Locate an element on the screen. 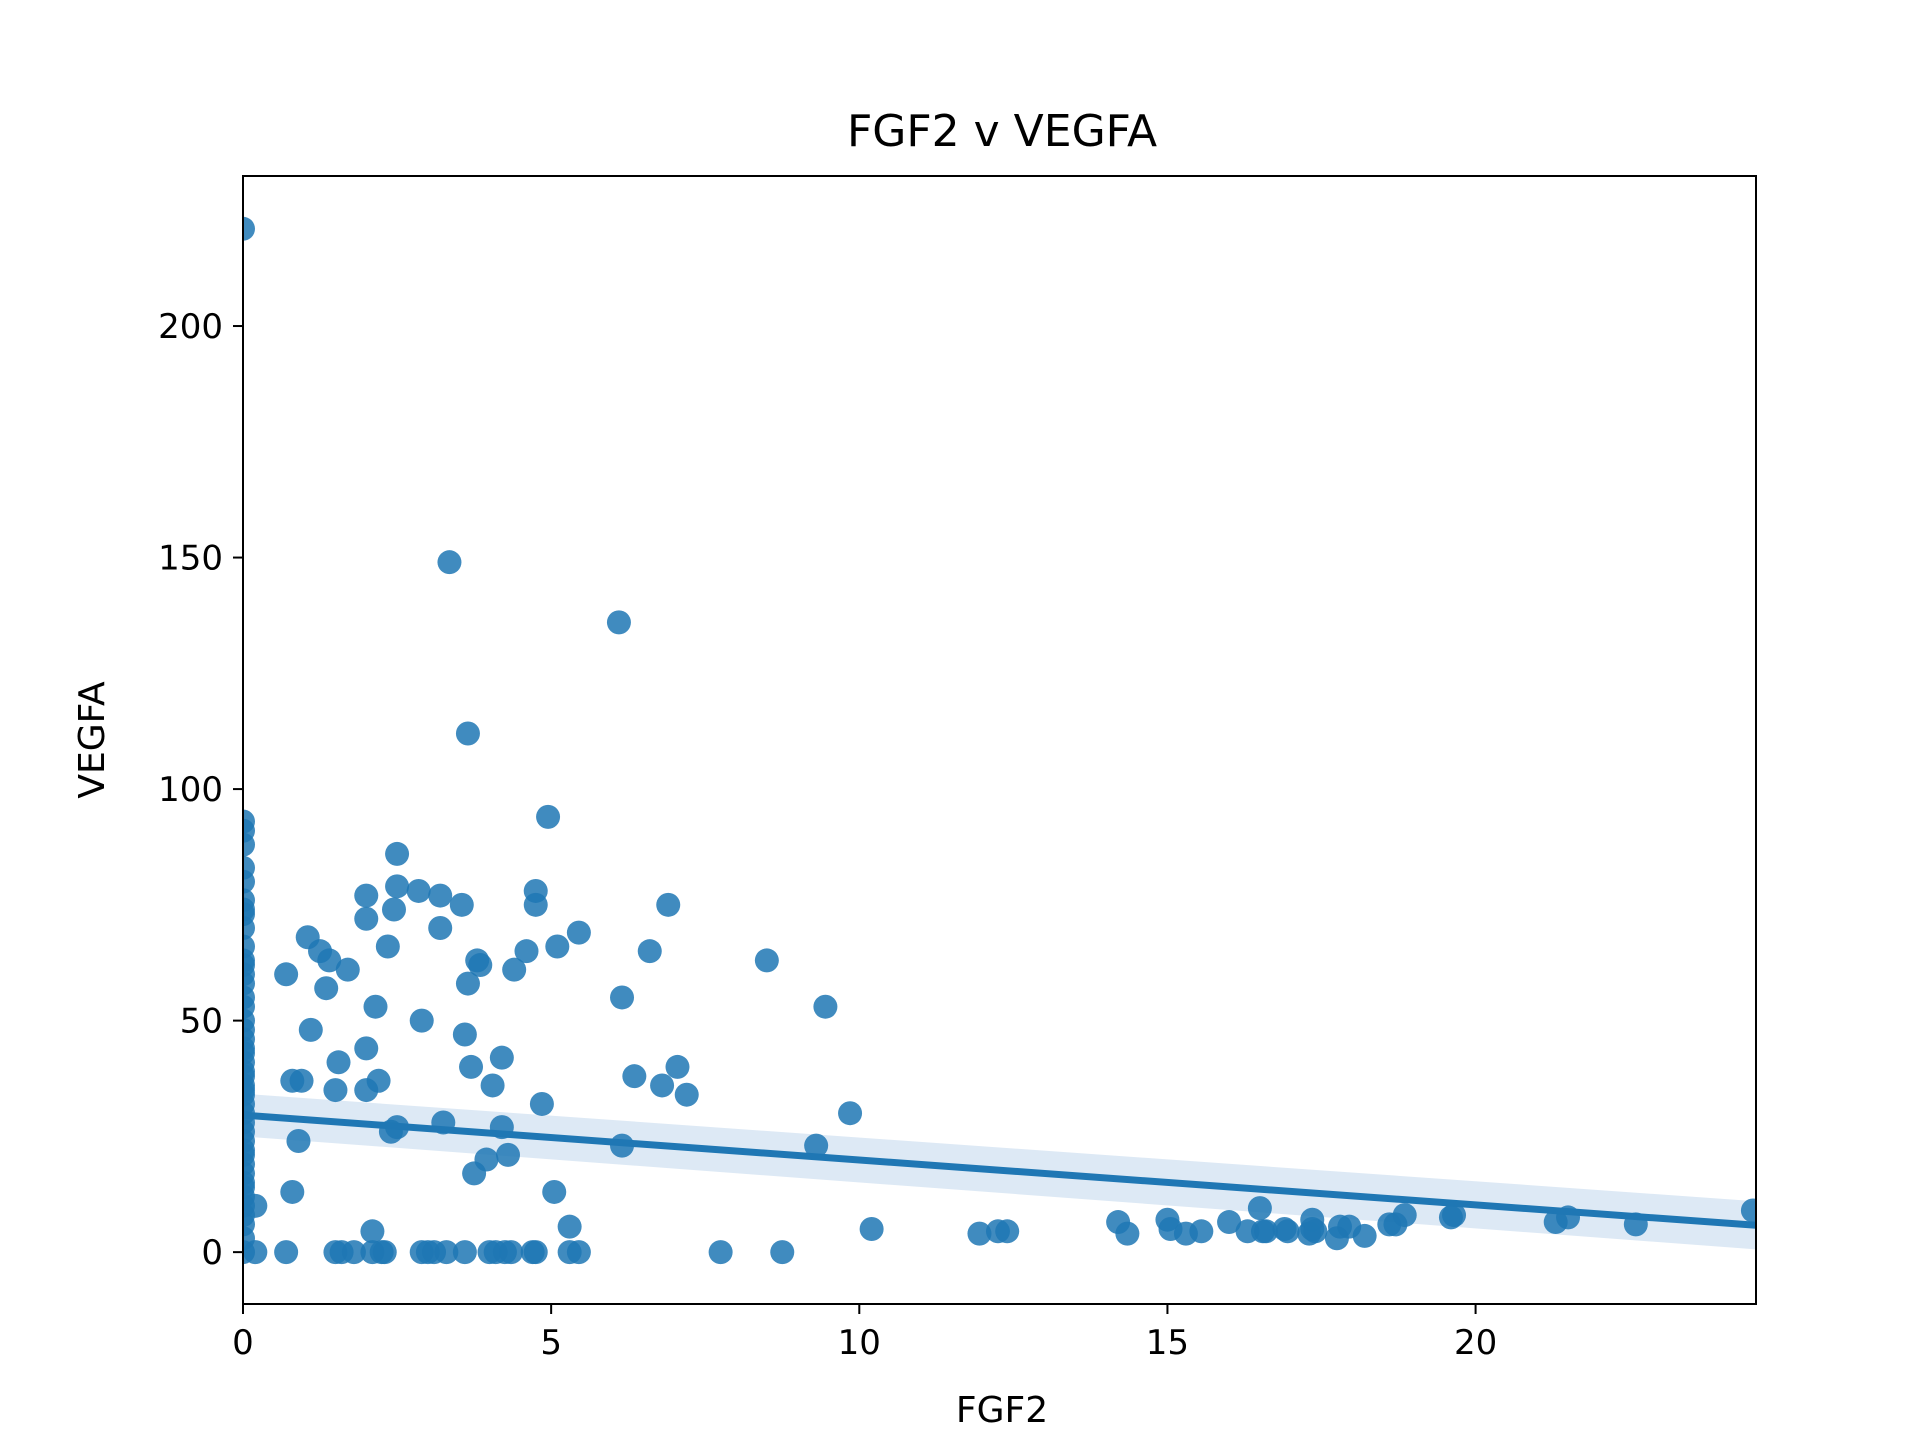  regression-line is located at coordinates (999, 1170).